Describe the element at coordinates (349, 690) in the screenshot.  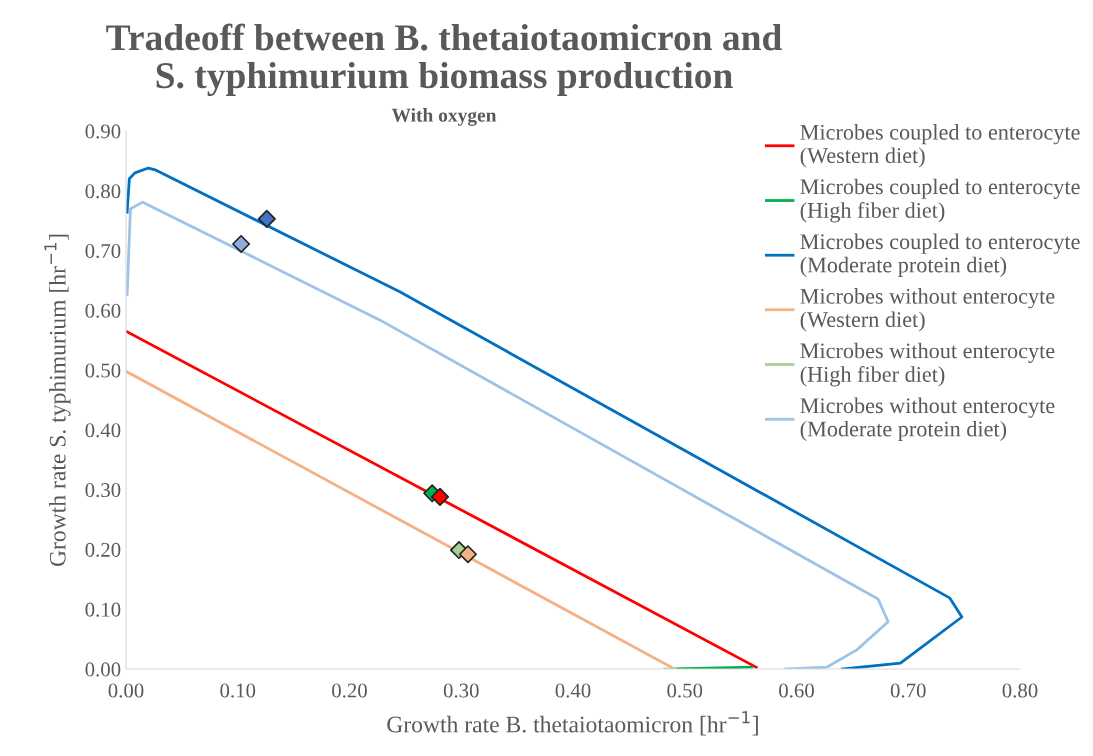
I see `x-tick-label: 0.20` at that location.